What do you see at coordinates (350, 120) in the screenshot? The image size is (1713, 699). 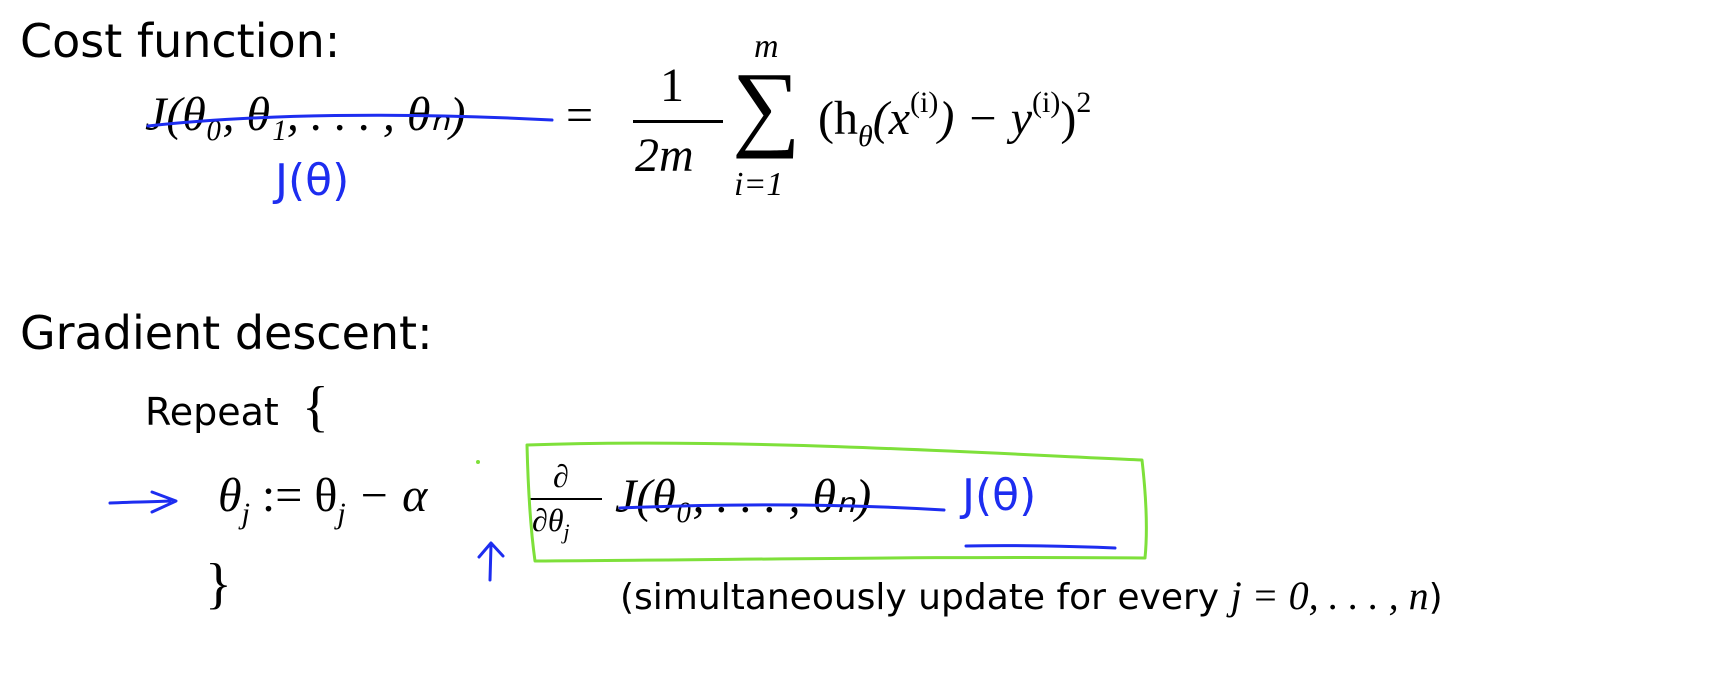 I see `cost-strikethrough` at bounding box center [350, 120].